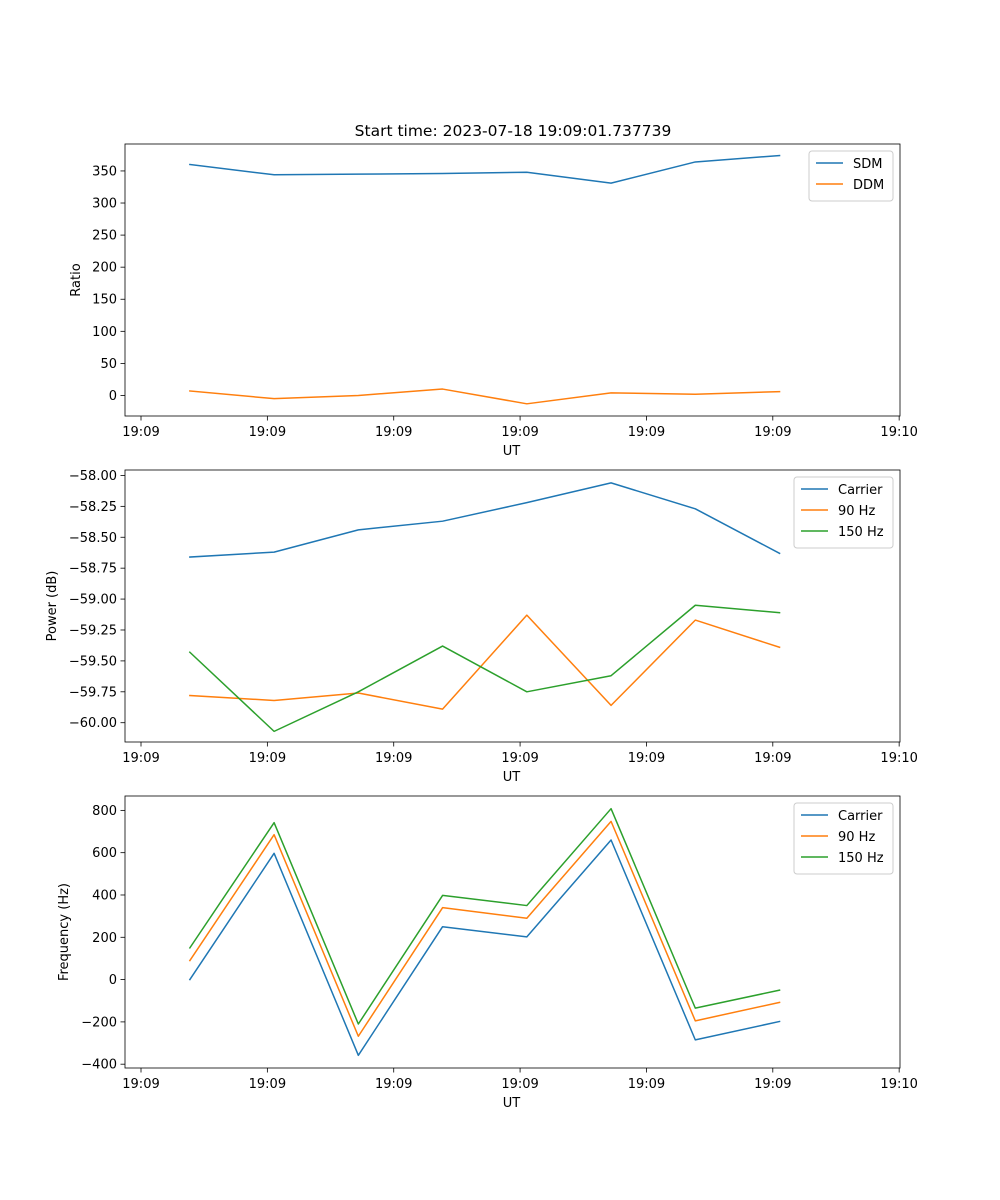 Image resolution: width=1000 pixels, height=1200 pixels. What do you see at coordinates (93, 507) in the screenshot?
I see `y-tick-label: −58.25` at bounding box center [93, 507].